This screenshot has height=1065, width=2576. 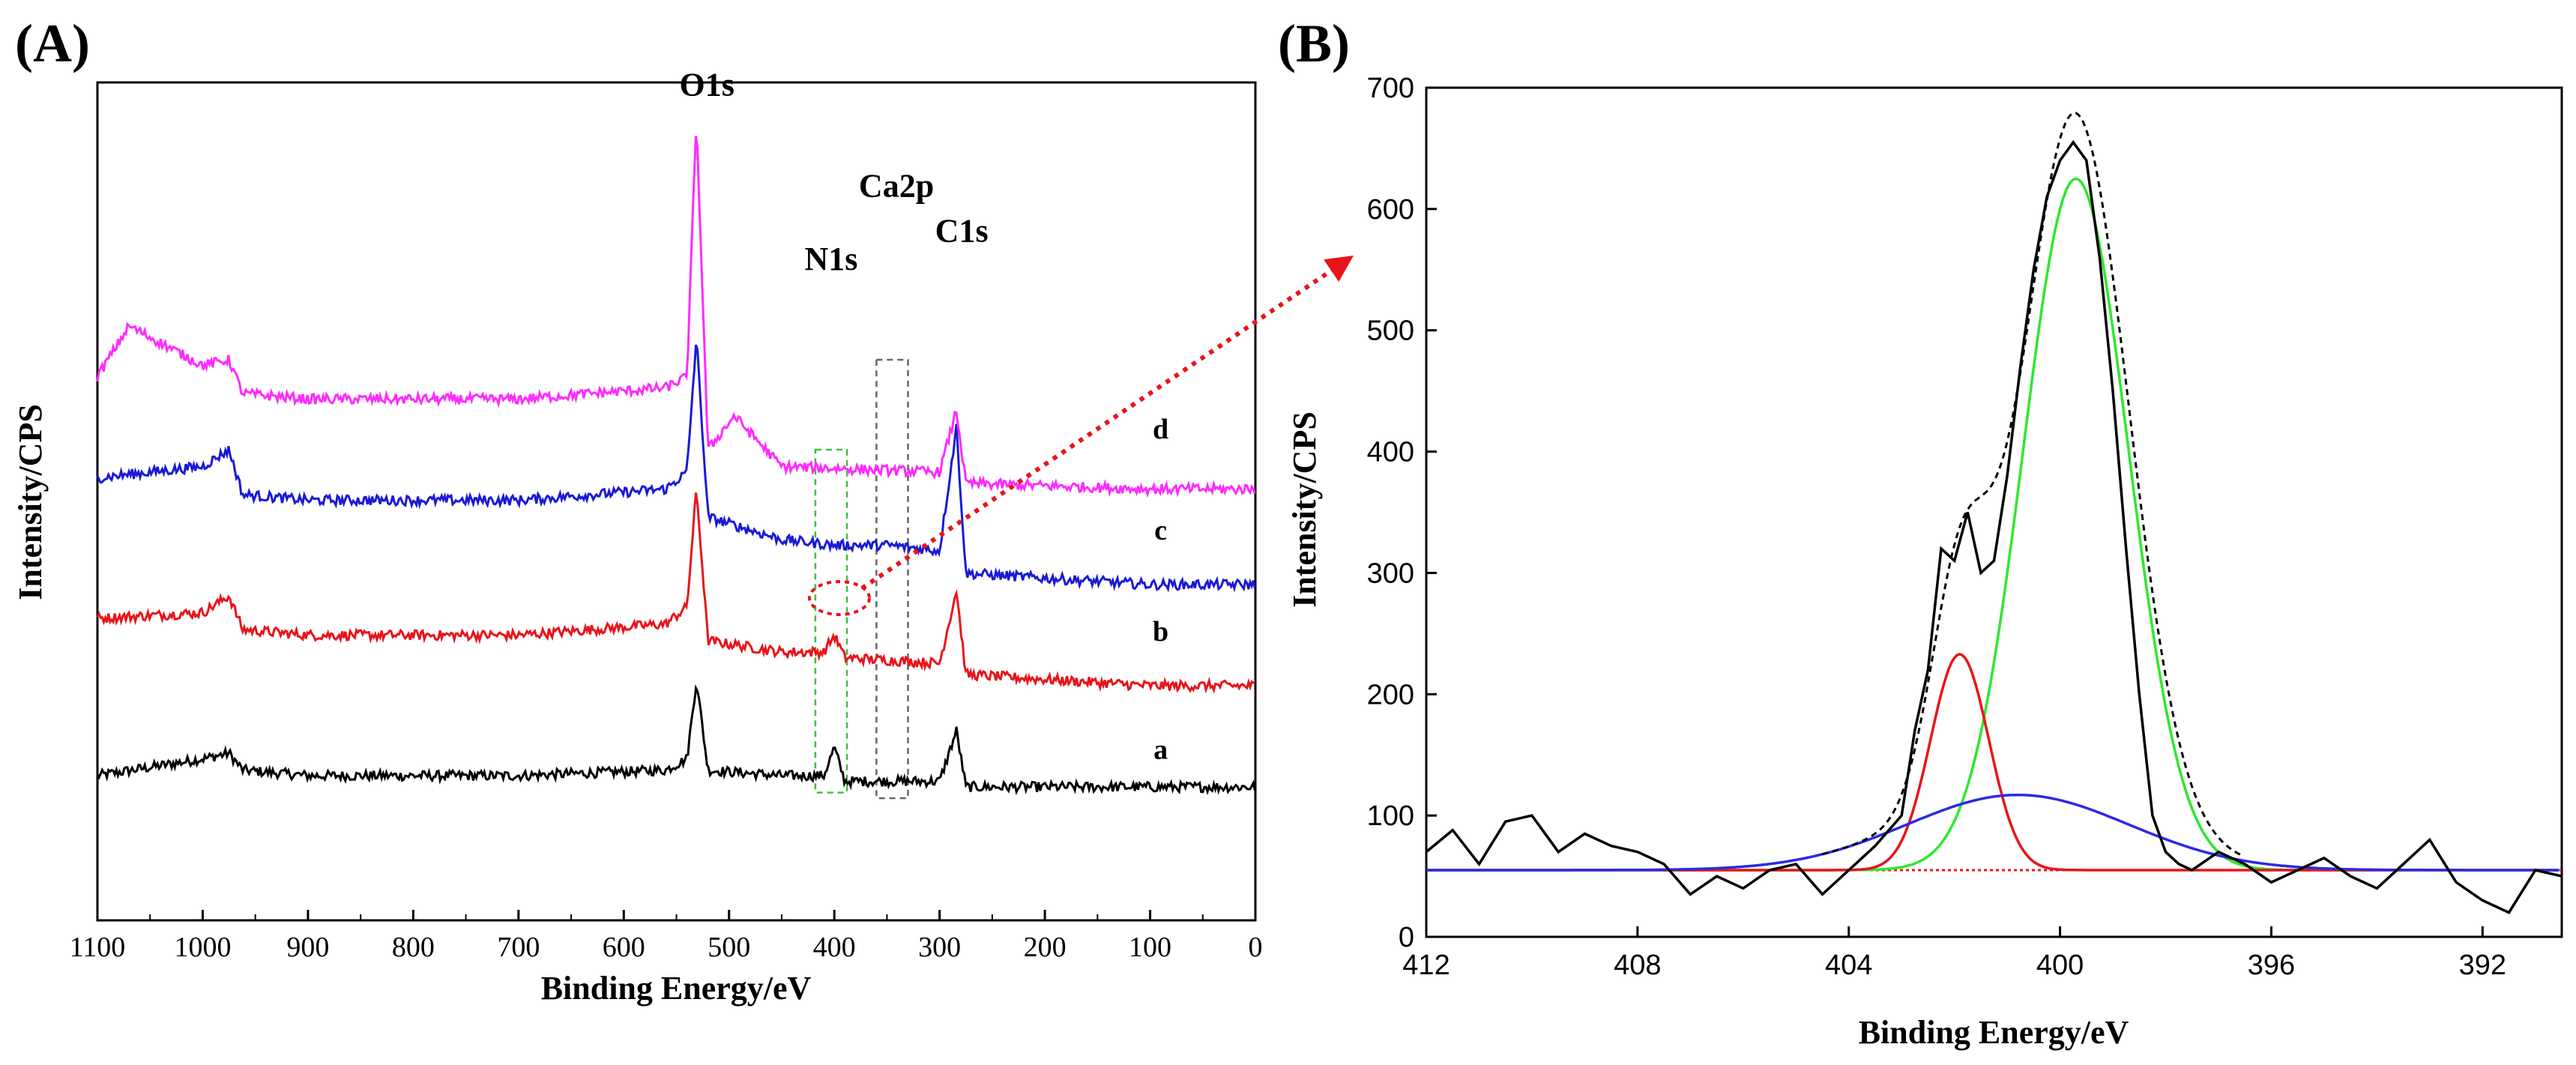 What do you see at coordinates (1160, 632) in the screenshot?
I see `curve-label-b: b` at bounding box center [1160, 632].